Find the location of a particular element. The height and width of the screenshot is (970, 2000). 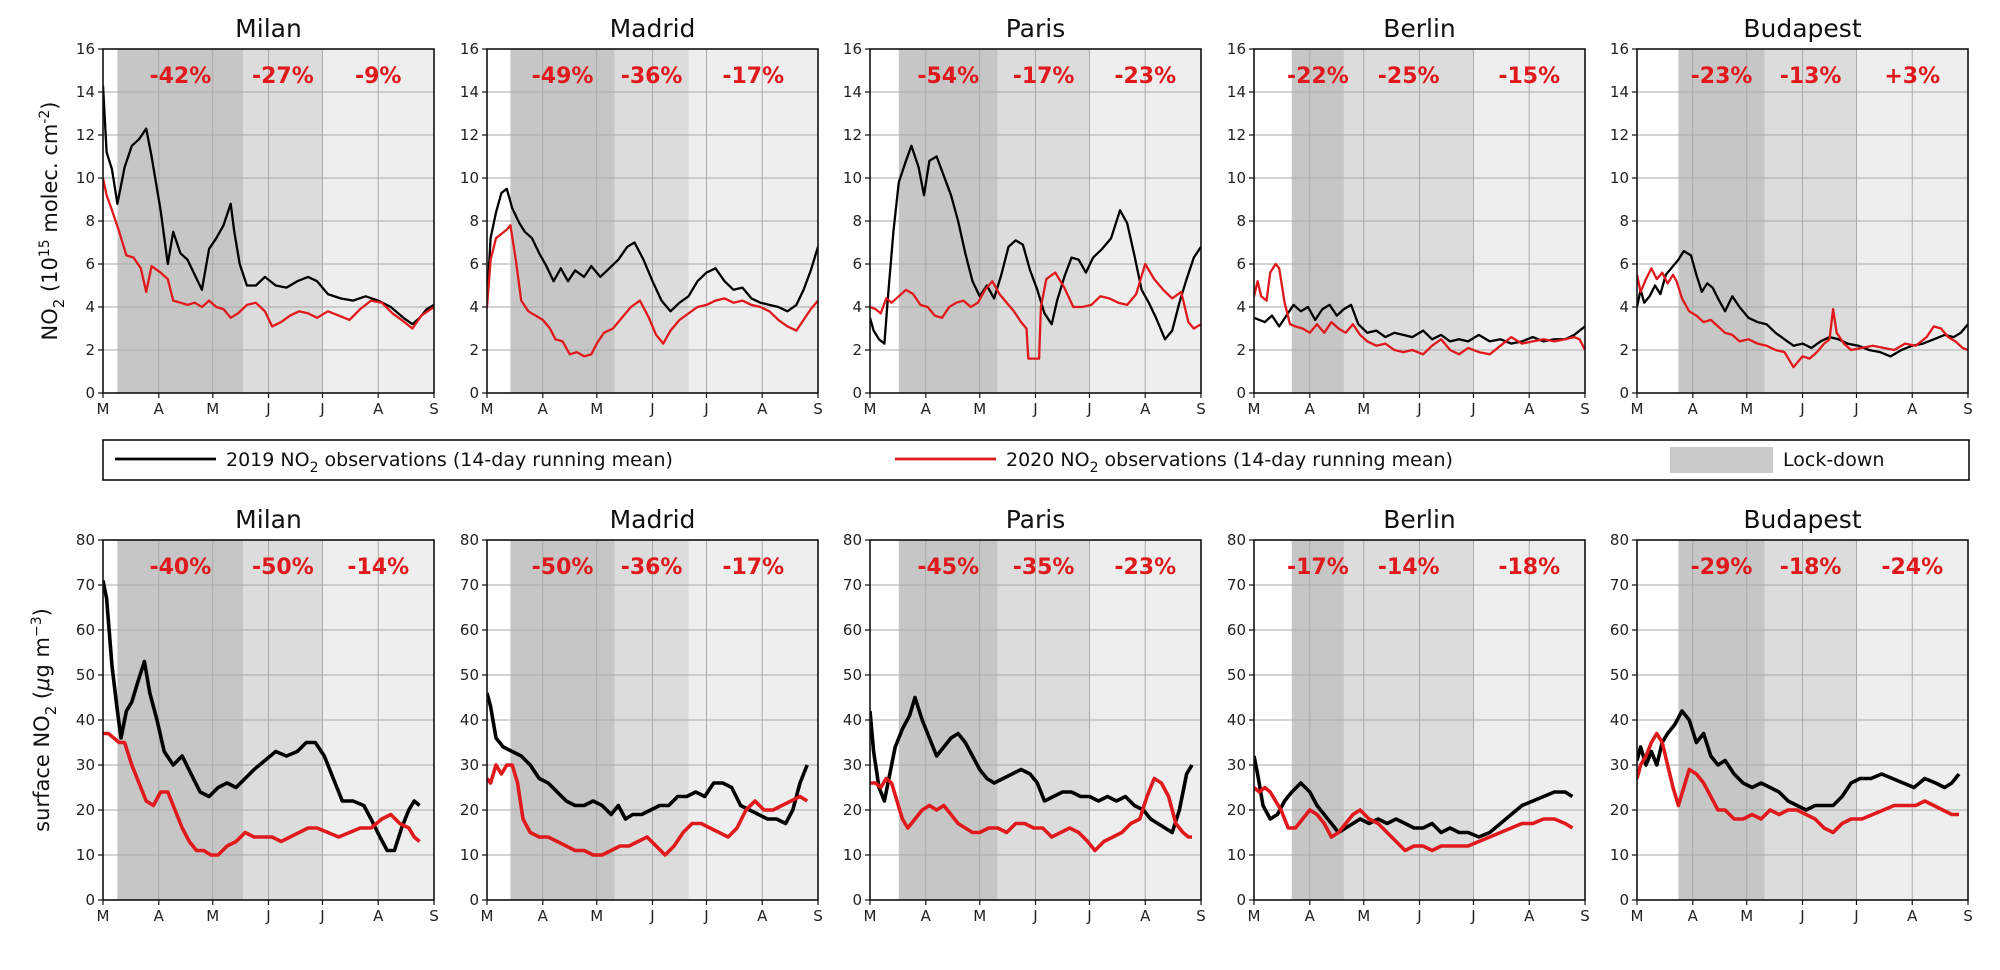

percent-change-label: -40% is located at coordinates (180, 567).